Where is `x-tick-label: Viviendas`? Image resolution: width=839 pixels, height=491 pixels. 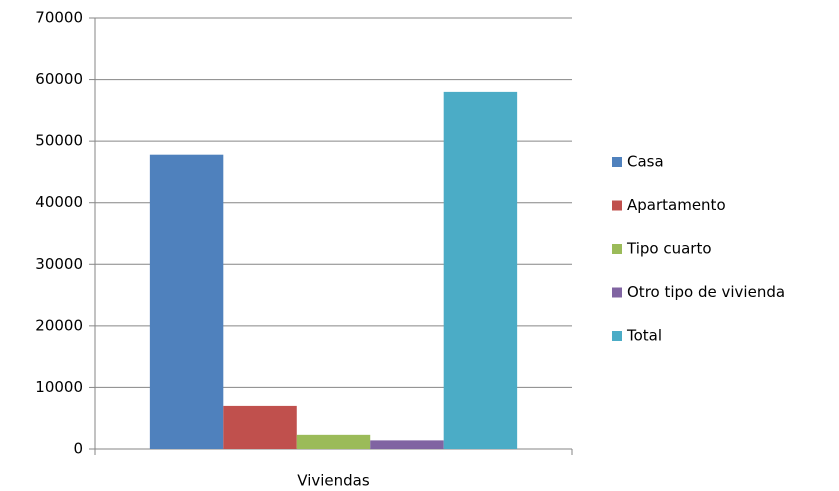
x-tick-label: Viviendas is located at coordinates (333, 481).